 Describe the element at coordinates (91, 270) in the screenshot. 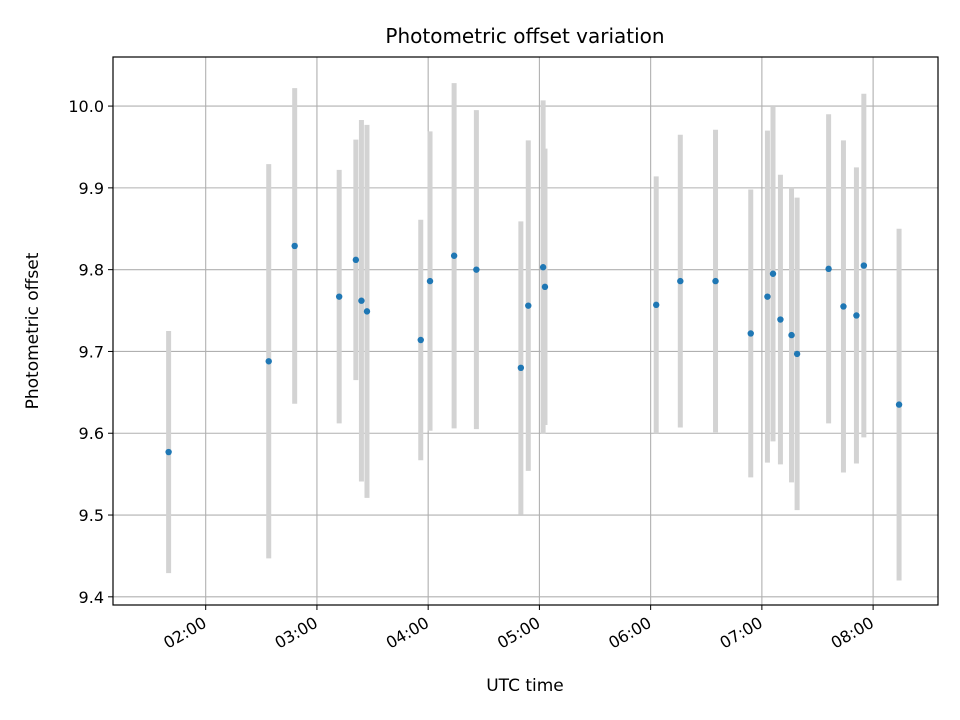

I see `y-tick-label: 9.8` at that location.